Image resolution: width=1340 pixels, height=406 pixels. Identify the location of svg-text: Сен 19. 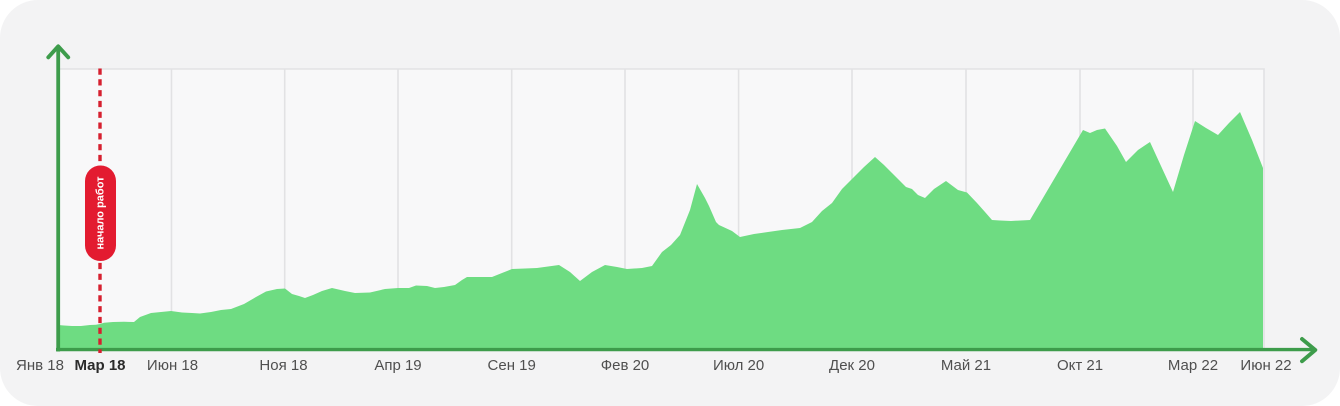
(512, 365).